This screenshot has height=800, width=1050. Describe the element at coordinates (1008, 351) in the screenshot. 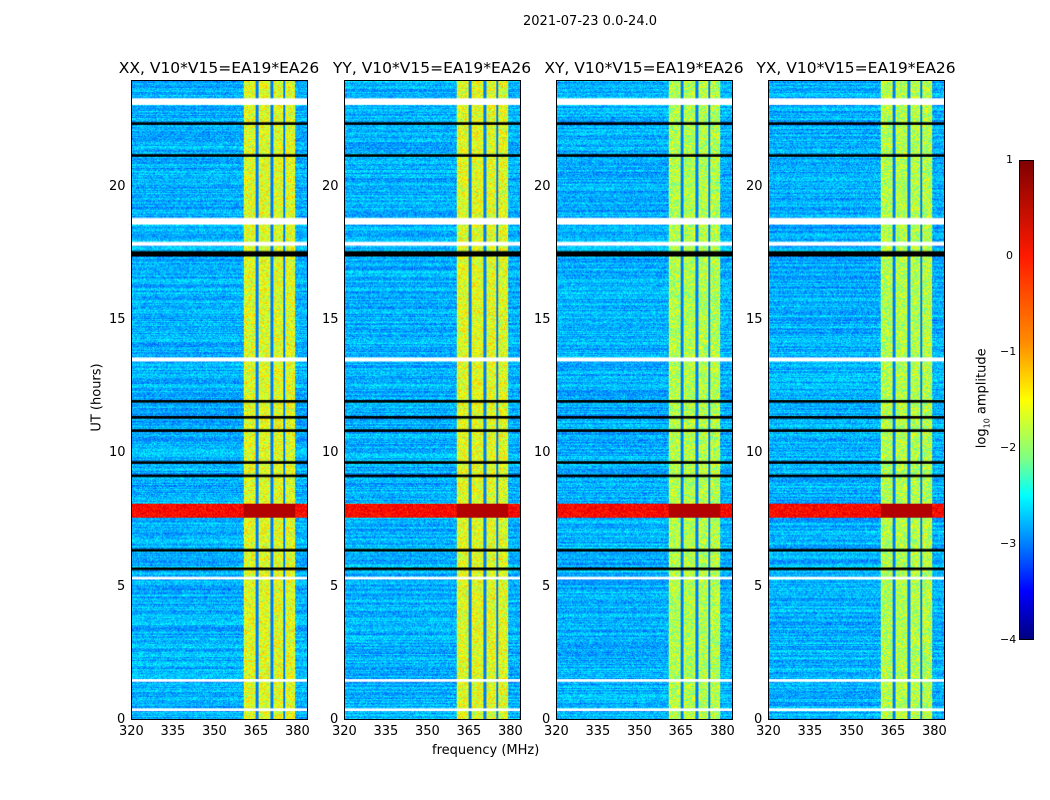

I see `colorbar-tick-label: −1` at that location.